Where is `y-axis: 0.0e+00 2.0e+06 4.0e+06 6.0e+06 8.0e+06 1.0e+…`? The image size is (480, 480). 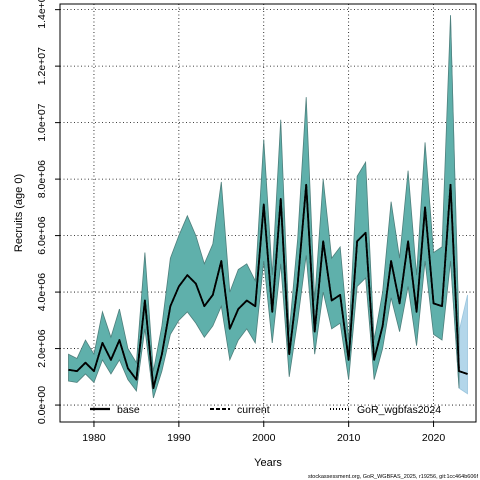 y-axis: 0.0e+00 2.0e+06 4.0e+06 6.0e+06 8.0e+06 1.0e+… is located at coordinates (48, 212).